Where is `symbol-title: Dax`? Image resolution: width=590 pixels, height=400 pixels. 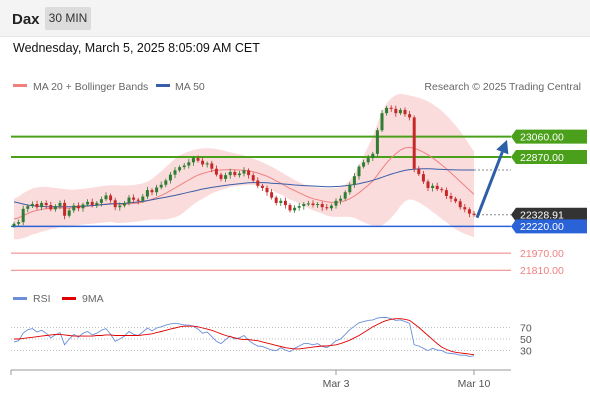 symbol-title: Dax is located at coordinates (26, 19).